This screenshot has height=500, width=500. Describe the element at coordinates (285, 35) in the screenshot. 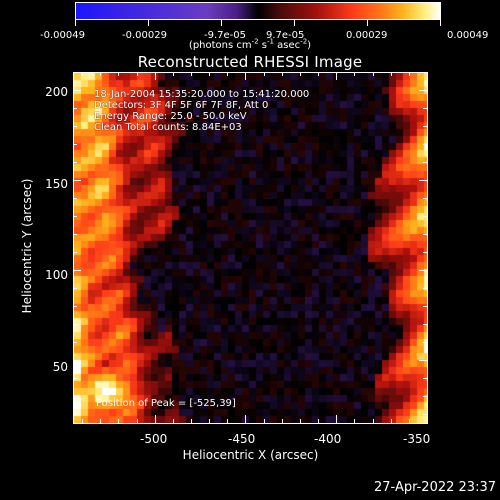

I see `colorbar-label: 9.7e-05` at that location.